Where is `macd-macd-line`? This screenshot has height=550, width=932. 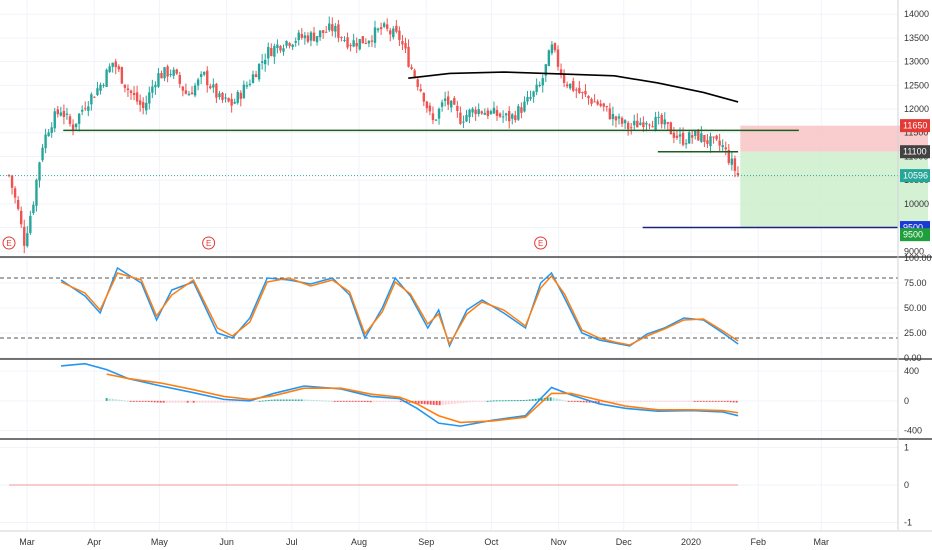
macd-macd-line is located at coordinates (400, 394).